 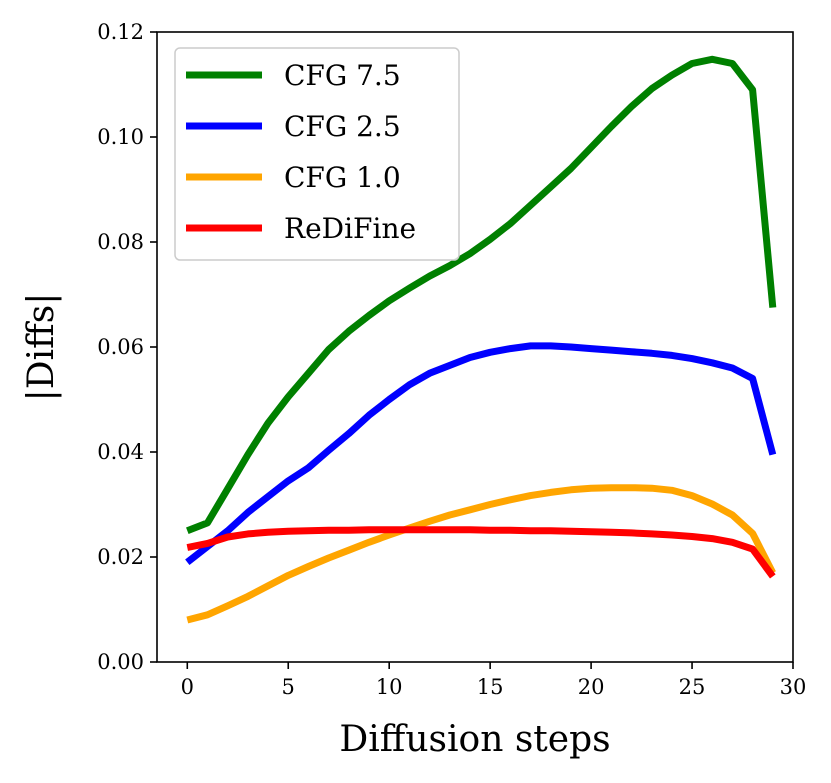 What do you see at coordinates (389, 687) in the screenshot?
I see `x-tick-label: 10` at bounding box center [389, 687].